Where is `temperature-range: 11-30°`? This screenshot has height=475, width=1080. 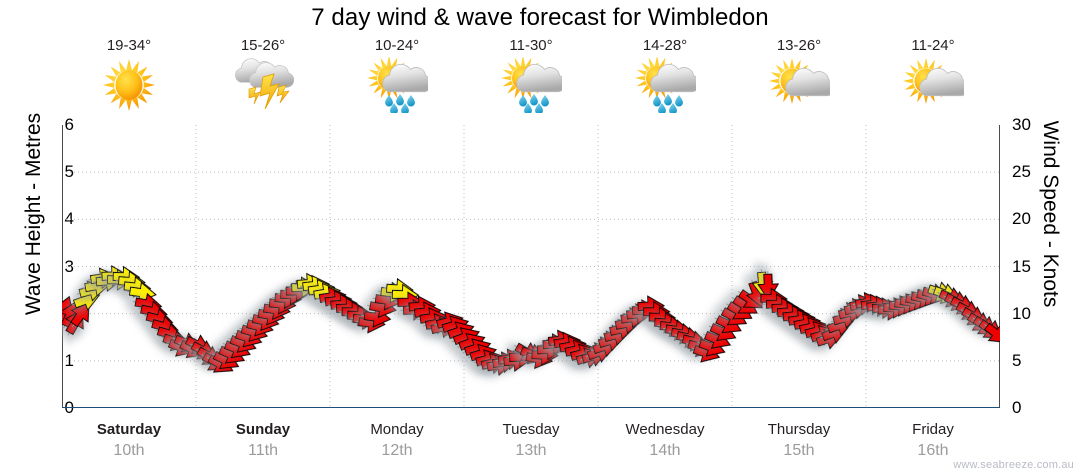
temperature-range: 11-30° is located at coordinates (531, 45).